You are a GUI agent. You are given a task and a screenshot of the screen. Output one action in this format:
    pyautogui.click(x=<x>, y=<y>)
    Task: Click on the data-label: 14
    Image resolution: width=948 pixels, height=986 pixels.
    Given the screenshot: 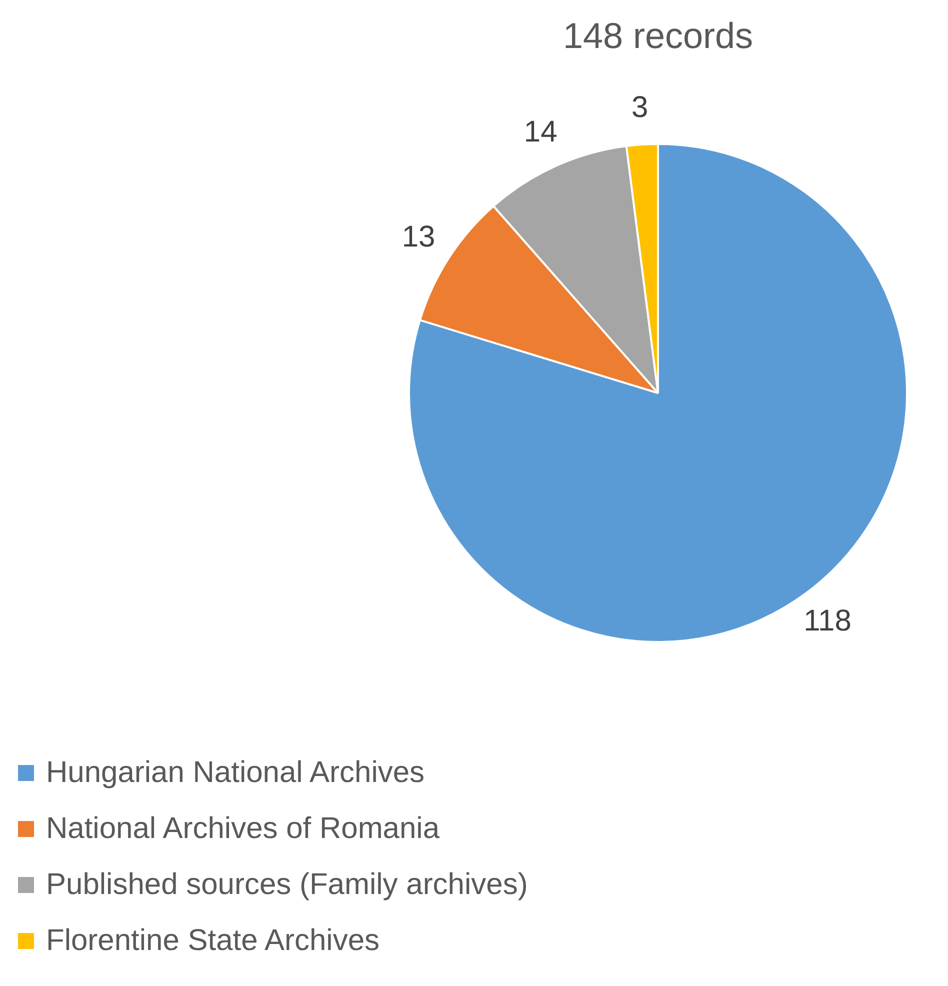 What is the action you would take?
    pyautogui.click(x=541, y=132)
    